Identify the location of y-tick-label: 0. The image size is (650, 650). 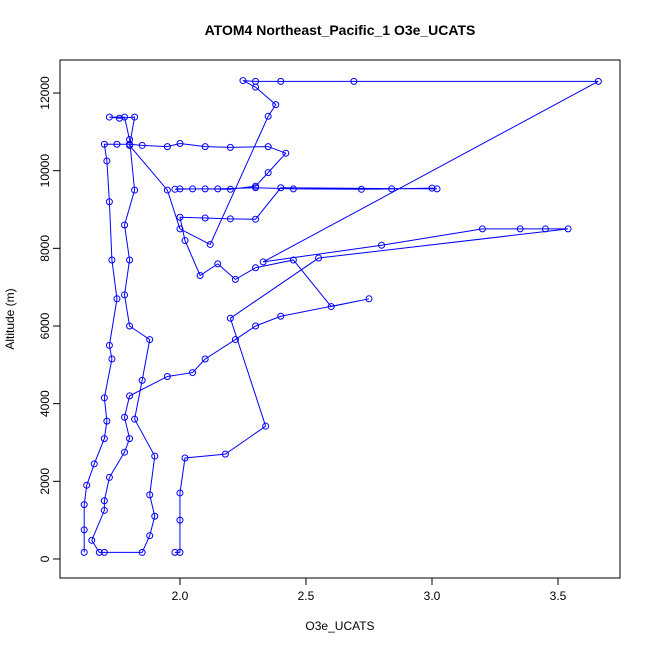
(45, 558).